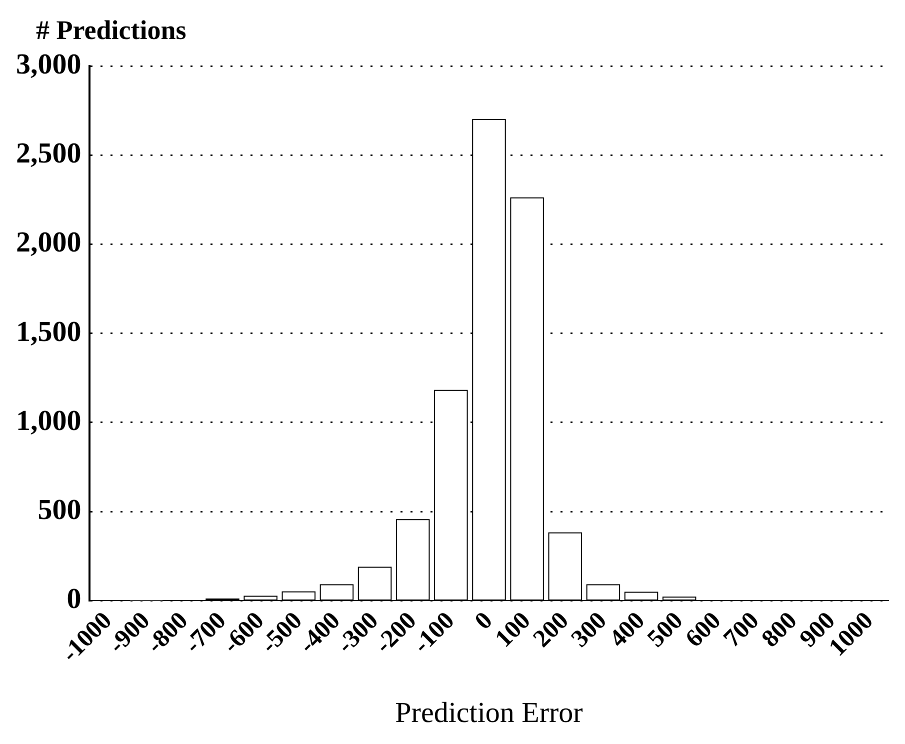 This screenshot has height=744, width=905. I want to click on y-tick-label: 1,500, so click(49, 332).